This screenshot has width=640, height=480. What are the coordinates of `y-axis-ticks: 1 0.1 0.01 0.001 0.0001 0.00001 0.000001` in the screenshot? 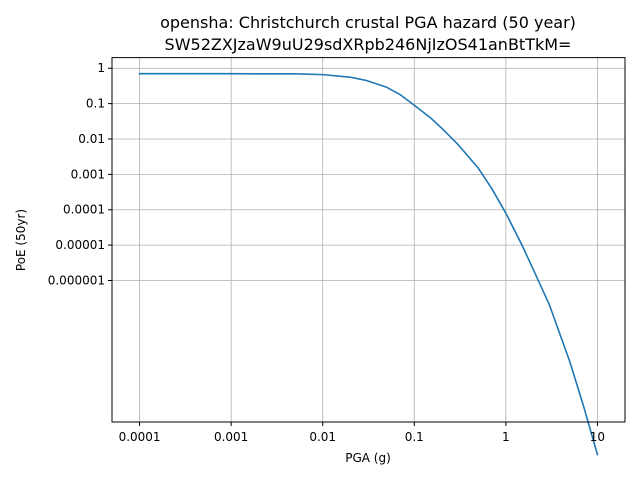 It's located at (80, 174).